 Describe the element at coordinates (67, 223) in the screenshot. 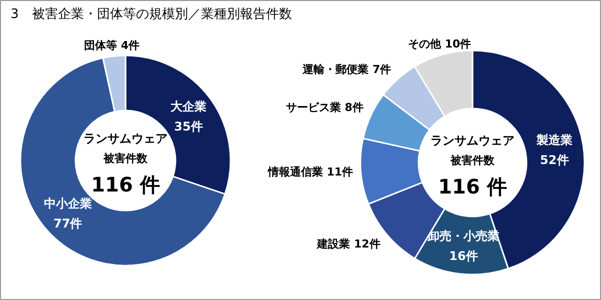

I see `data-label: 77件` at that location.